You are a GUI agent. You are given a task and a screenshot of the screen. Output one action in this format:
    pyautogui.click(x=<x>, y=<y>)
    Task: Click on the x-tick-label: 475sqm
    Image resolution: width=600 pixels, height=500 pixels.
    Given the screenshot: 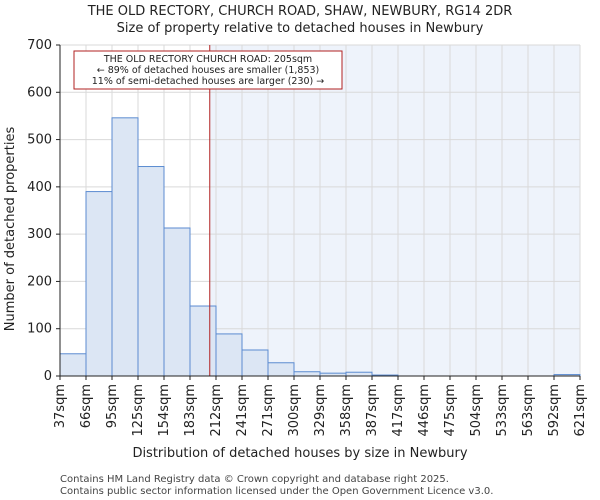 What is the action you would take?
    pyautogui.click(x=450, y=410)
    